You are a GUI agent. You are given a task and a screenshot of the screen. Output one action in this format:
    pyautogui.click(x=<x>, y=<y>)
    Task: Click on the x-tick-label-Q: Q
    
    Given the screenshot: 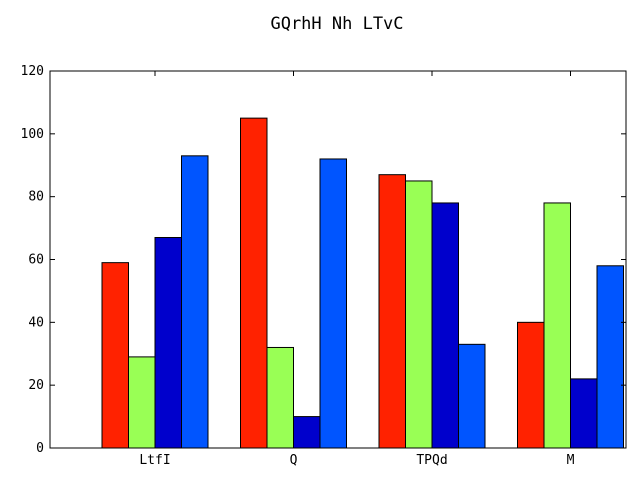 What is the action you would take?
    pyautogui.click(x=294, y=460)
    